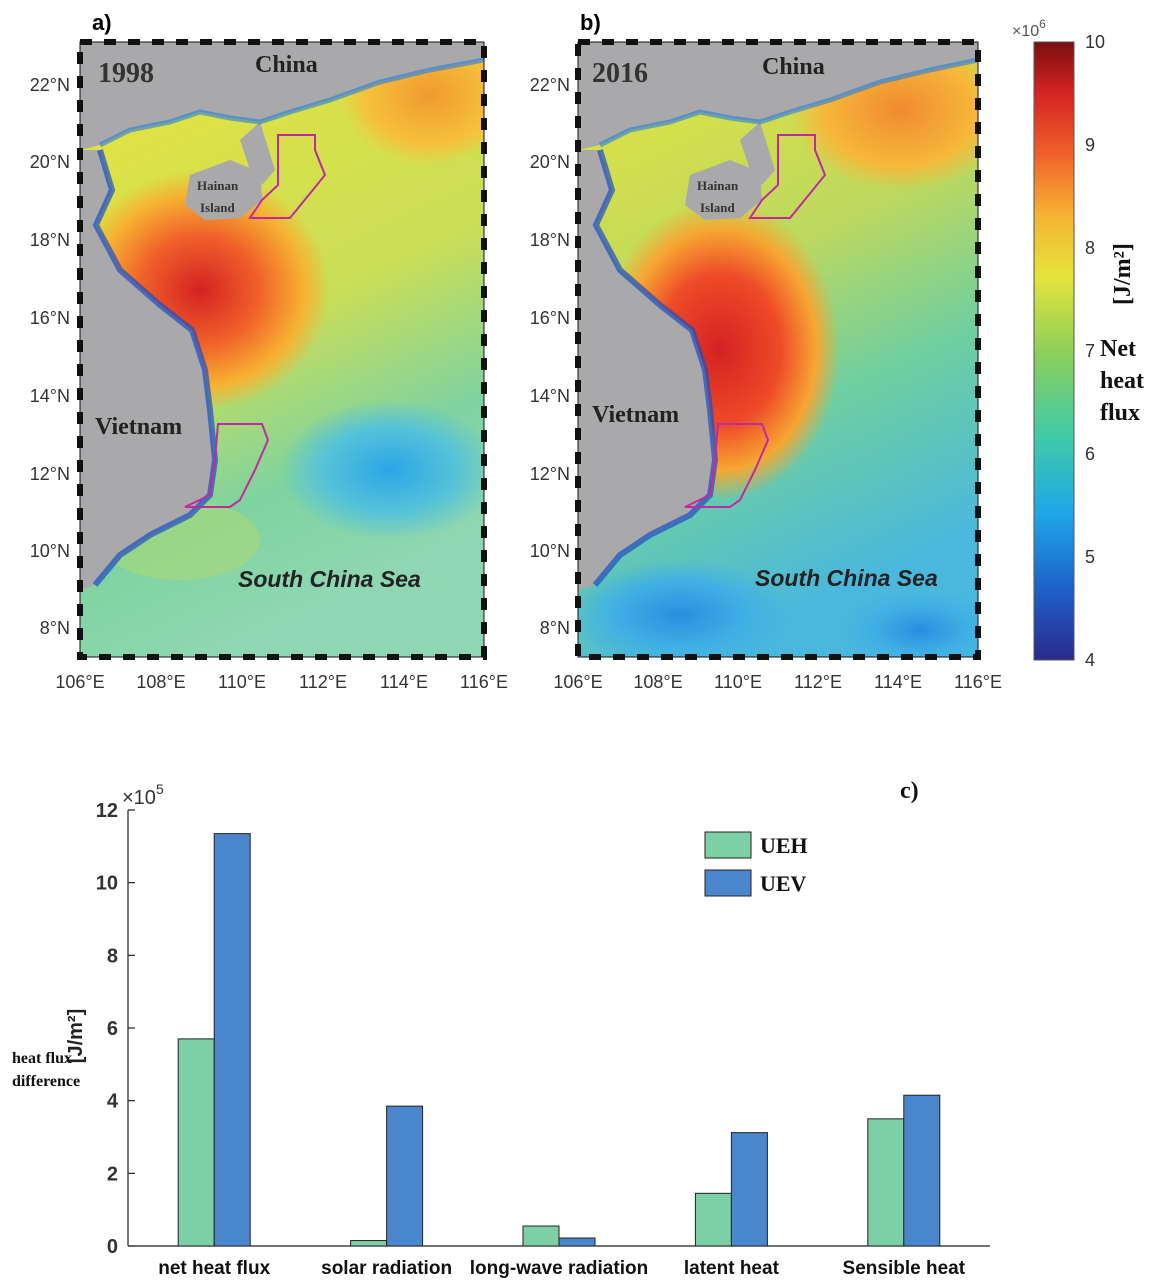 The height and width of the screenshot is (1281, 1161). I want to click on panel-b-sea-label: South China Sea, so click(846, 578).